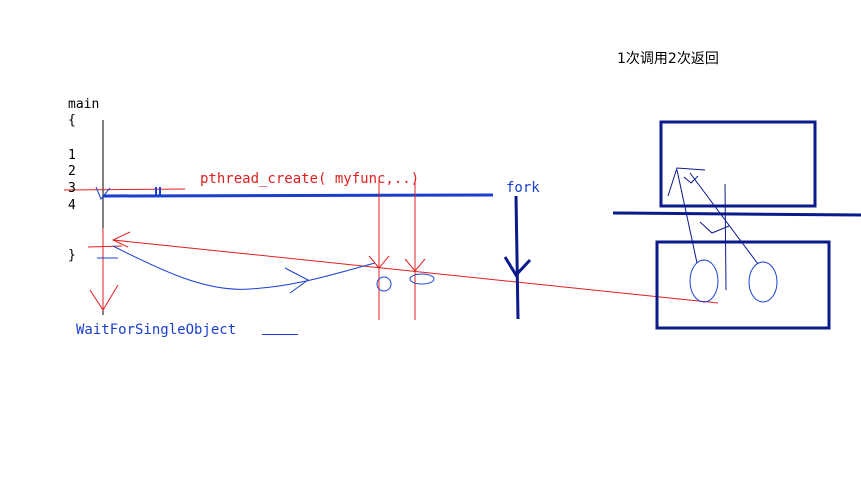  What do you see at coordinates (298, 195) in the screenshot?
I see `pthread-create-line` at bounding box center [298, 195].